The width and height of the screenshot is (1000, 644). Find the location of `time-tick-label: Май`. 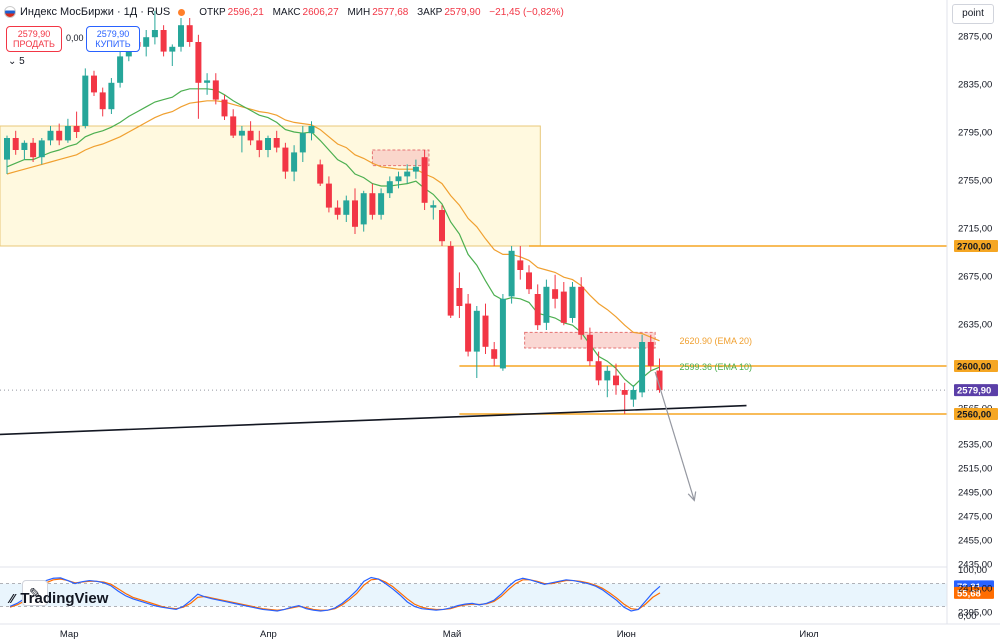

time-tick-label: Май is located at coordinates (452, 634).